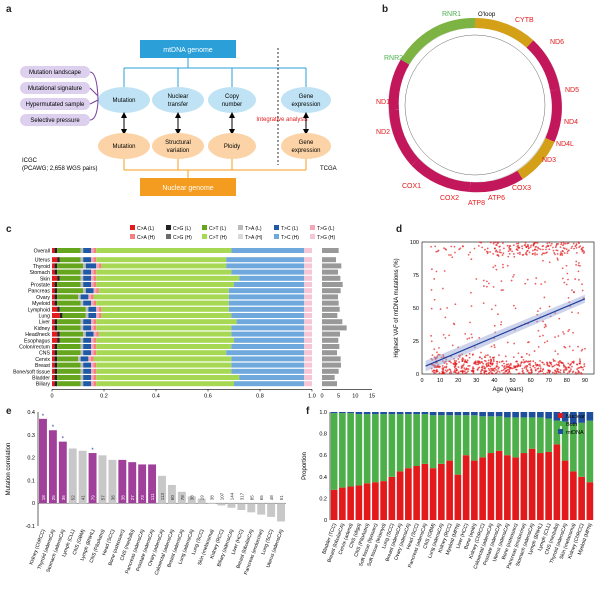 The height and width of the screenshot is (595, 600). I want to click on bar-count: 19, so click(202, 498).